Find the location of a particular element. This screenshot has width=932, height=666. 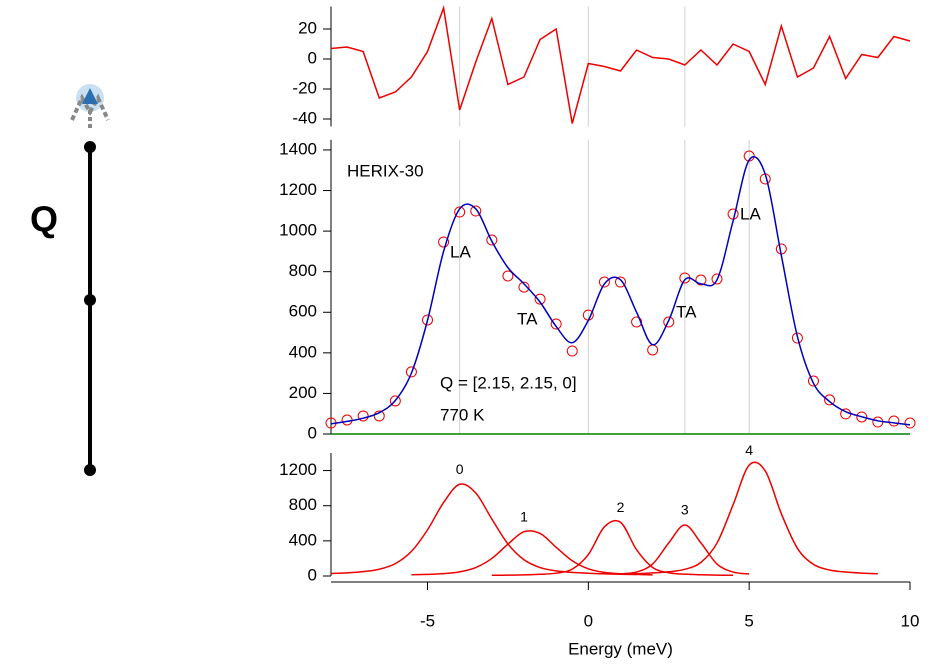

y-tick-label: -20 is located at coordinates (304, 87).